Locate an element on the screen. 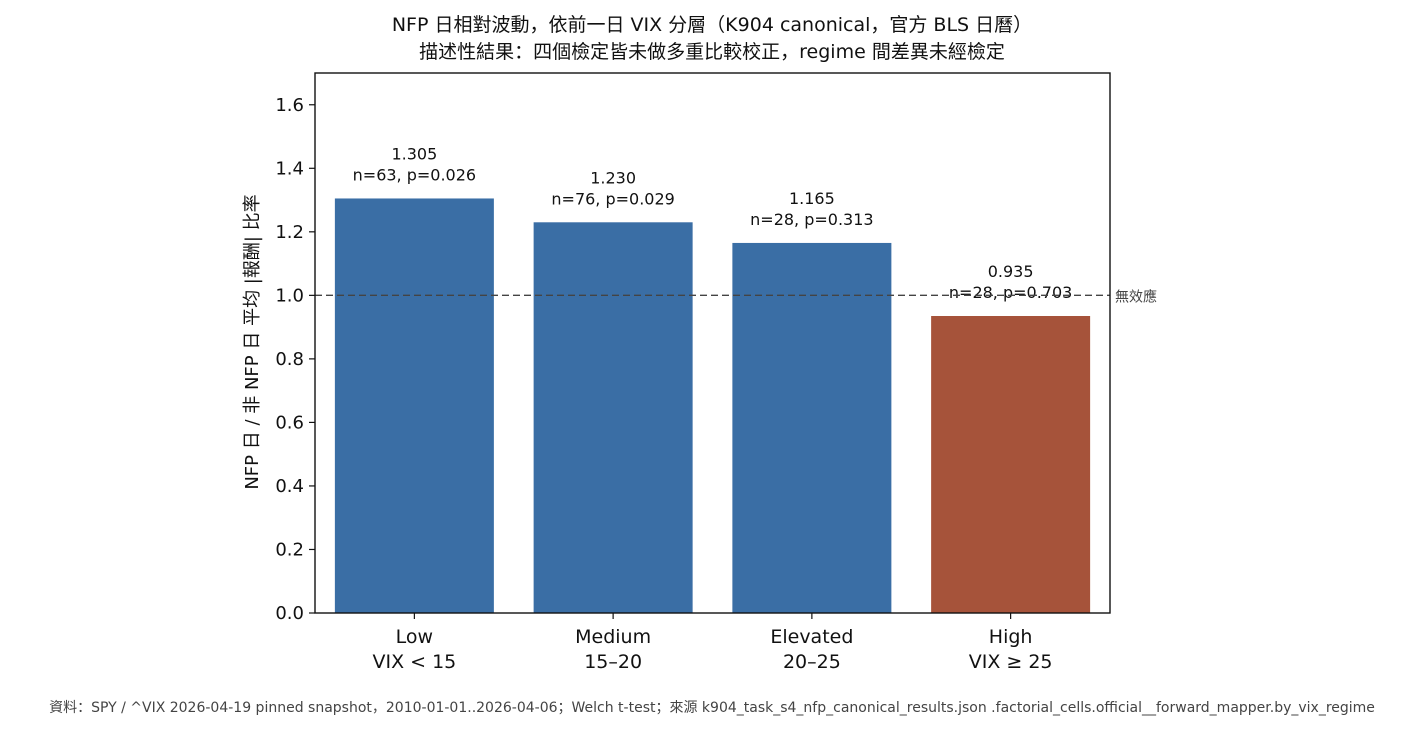 The height and width of the screenshot is (730, 1425). bar-value-label: 1.165 is located at coordinates (812, 198).